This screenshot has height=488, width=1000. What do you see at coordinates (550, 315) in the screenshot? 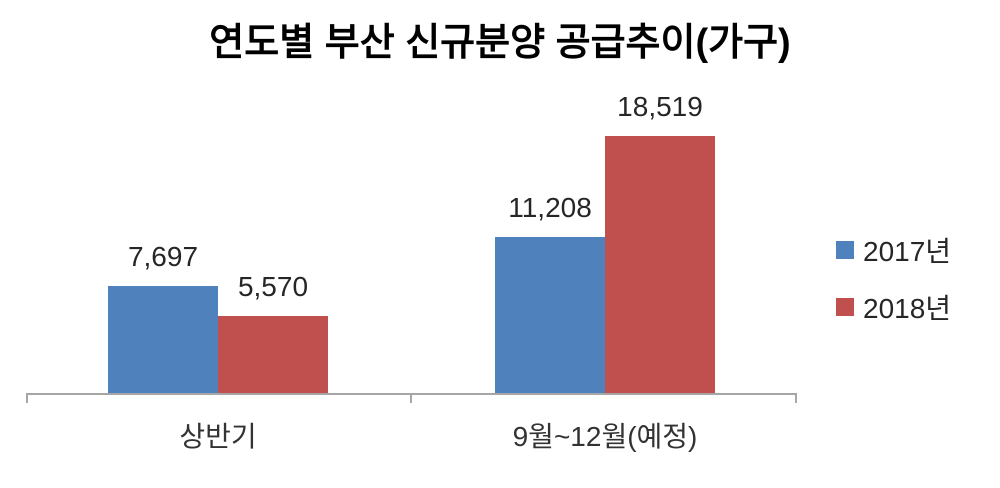
I see `bar-2017년-9월~12월(예정)` at bounding box center [550, 315].